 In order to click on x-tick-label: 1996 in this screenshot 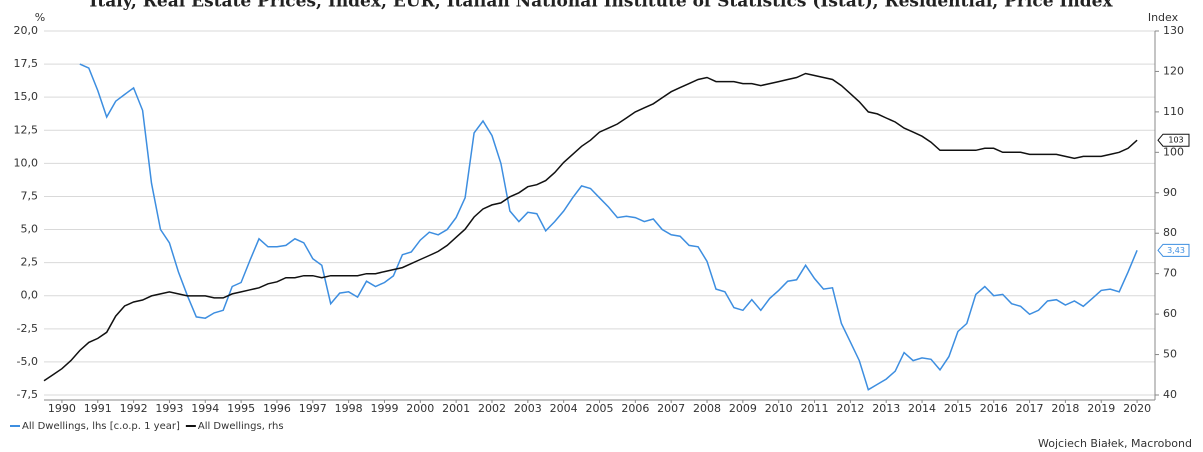, I will do `click(277, 408)`.